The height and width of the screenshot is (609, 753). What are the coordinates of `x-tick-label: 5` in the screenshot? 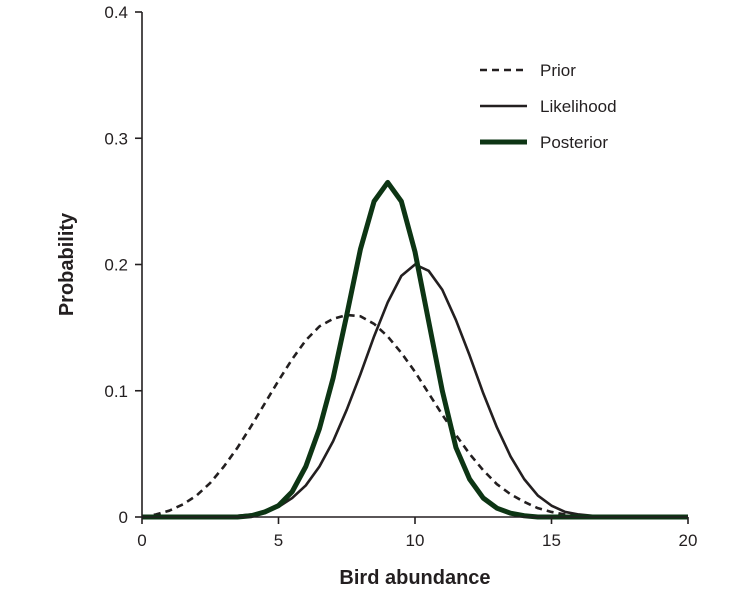 It's located at (278, 540).